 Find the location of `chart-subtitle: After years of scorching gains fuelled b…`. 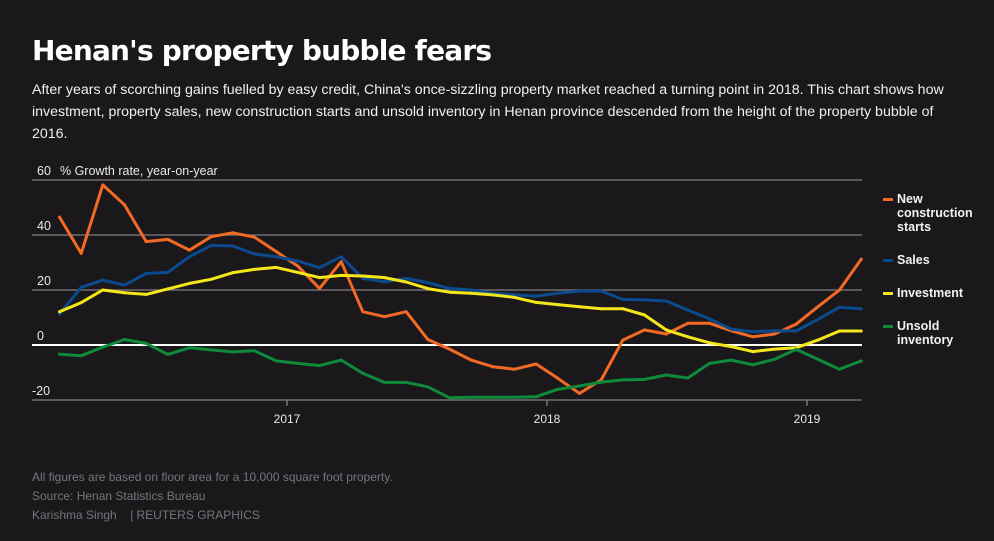

chart-subtitle: After years of scorching gains fuelled b… is located at coordinates (488, 112).